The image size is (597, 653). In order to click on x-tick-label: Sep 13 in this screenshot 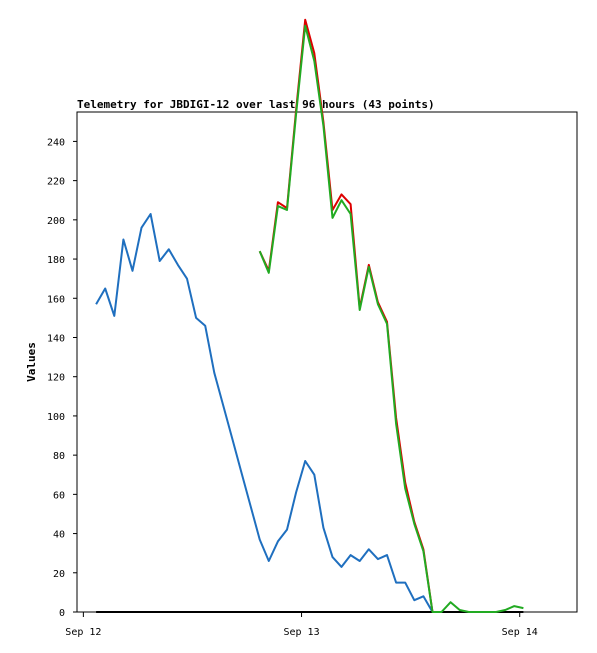, I will do `click(301, 632)`.